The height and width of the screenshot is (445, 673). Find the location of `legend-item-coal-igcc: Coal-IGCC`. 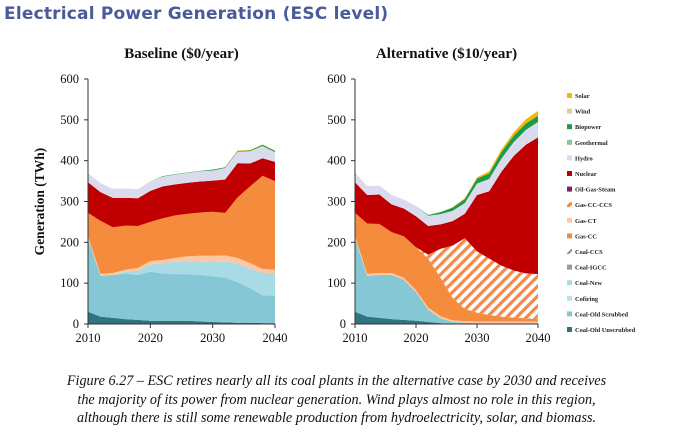

legend-item-coal-igcc: Coal-IGCC is located at coordinates (587, 268).